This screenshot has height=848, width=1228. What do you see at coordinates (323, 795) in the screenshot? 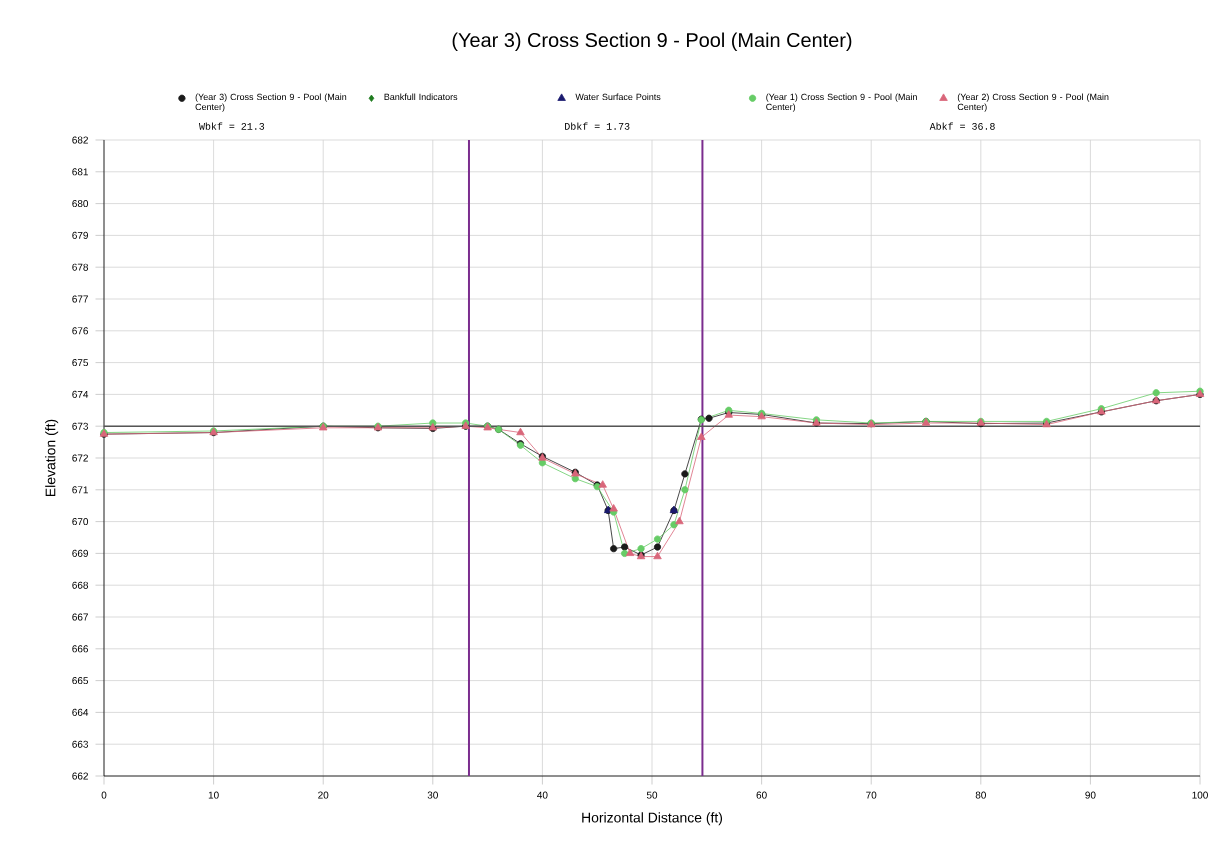
I see `x-tick-label: 20` at bounding box center [323, 795].